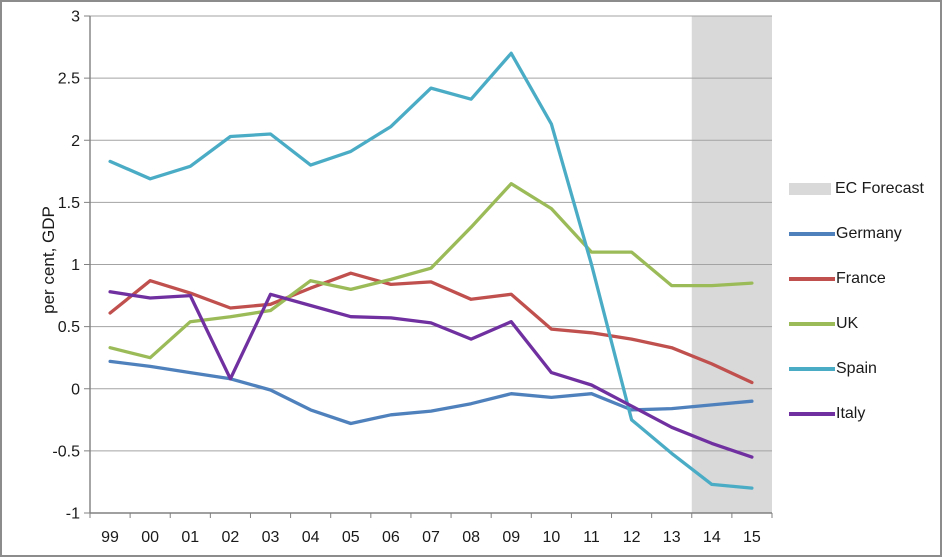  What do you see at coordinates (632, 537) in the screenshot?
I see `x-tick-label-12: 12` at bounding box center [632, 537].